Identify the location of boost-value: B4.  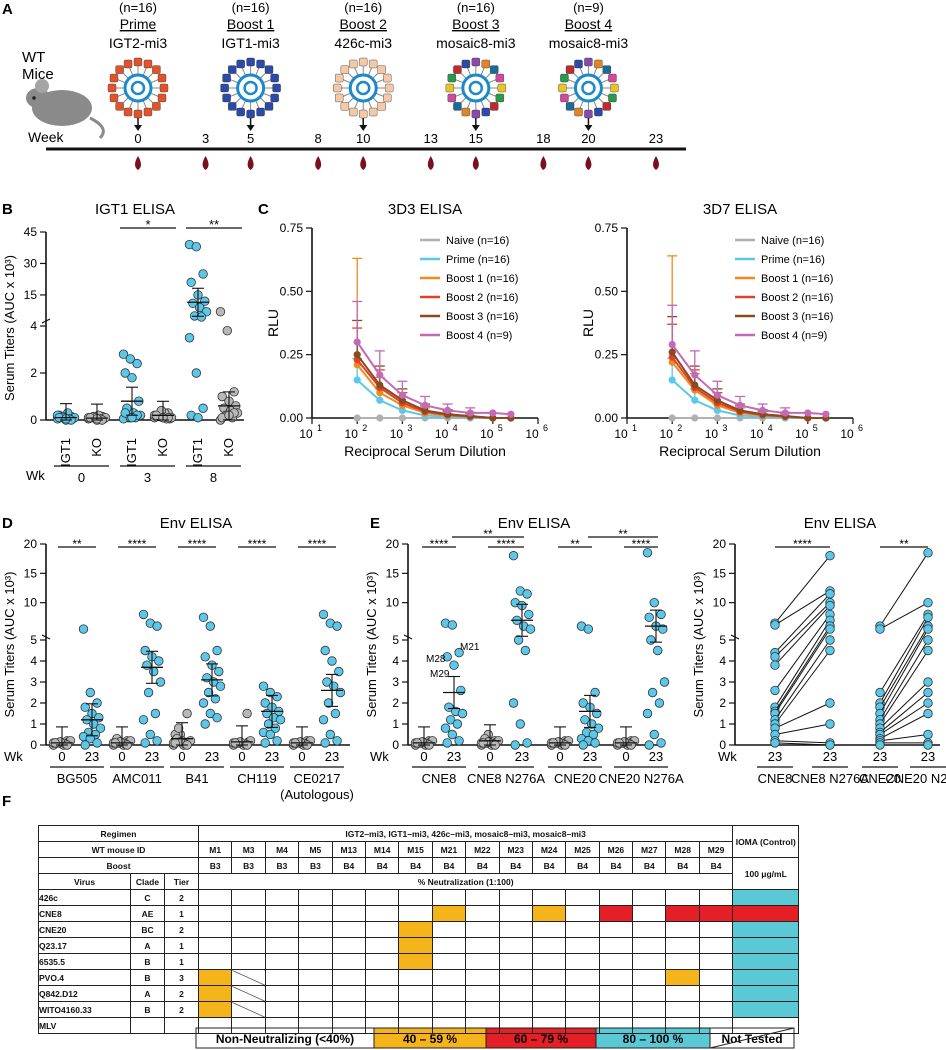
(515, 865).